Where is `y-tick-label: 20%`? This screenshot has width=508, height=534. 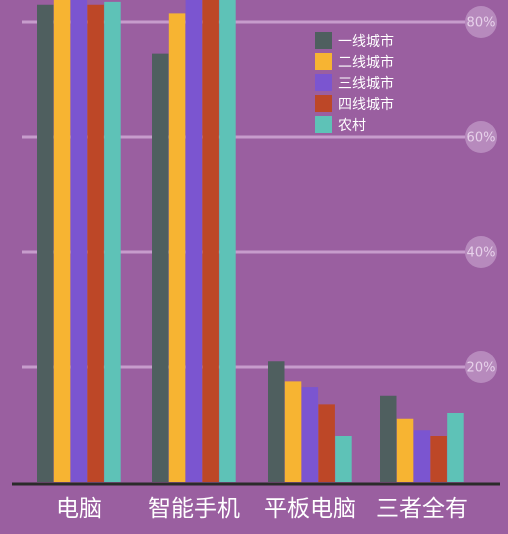
y-tick-label: 20% is located at coordinates (481, 368).